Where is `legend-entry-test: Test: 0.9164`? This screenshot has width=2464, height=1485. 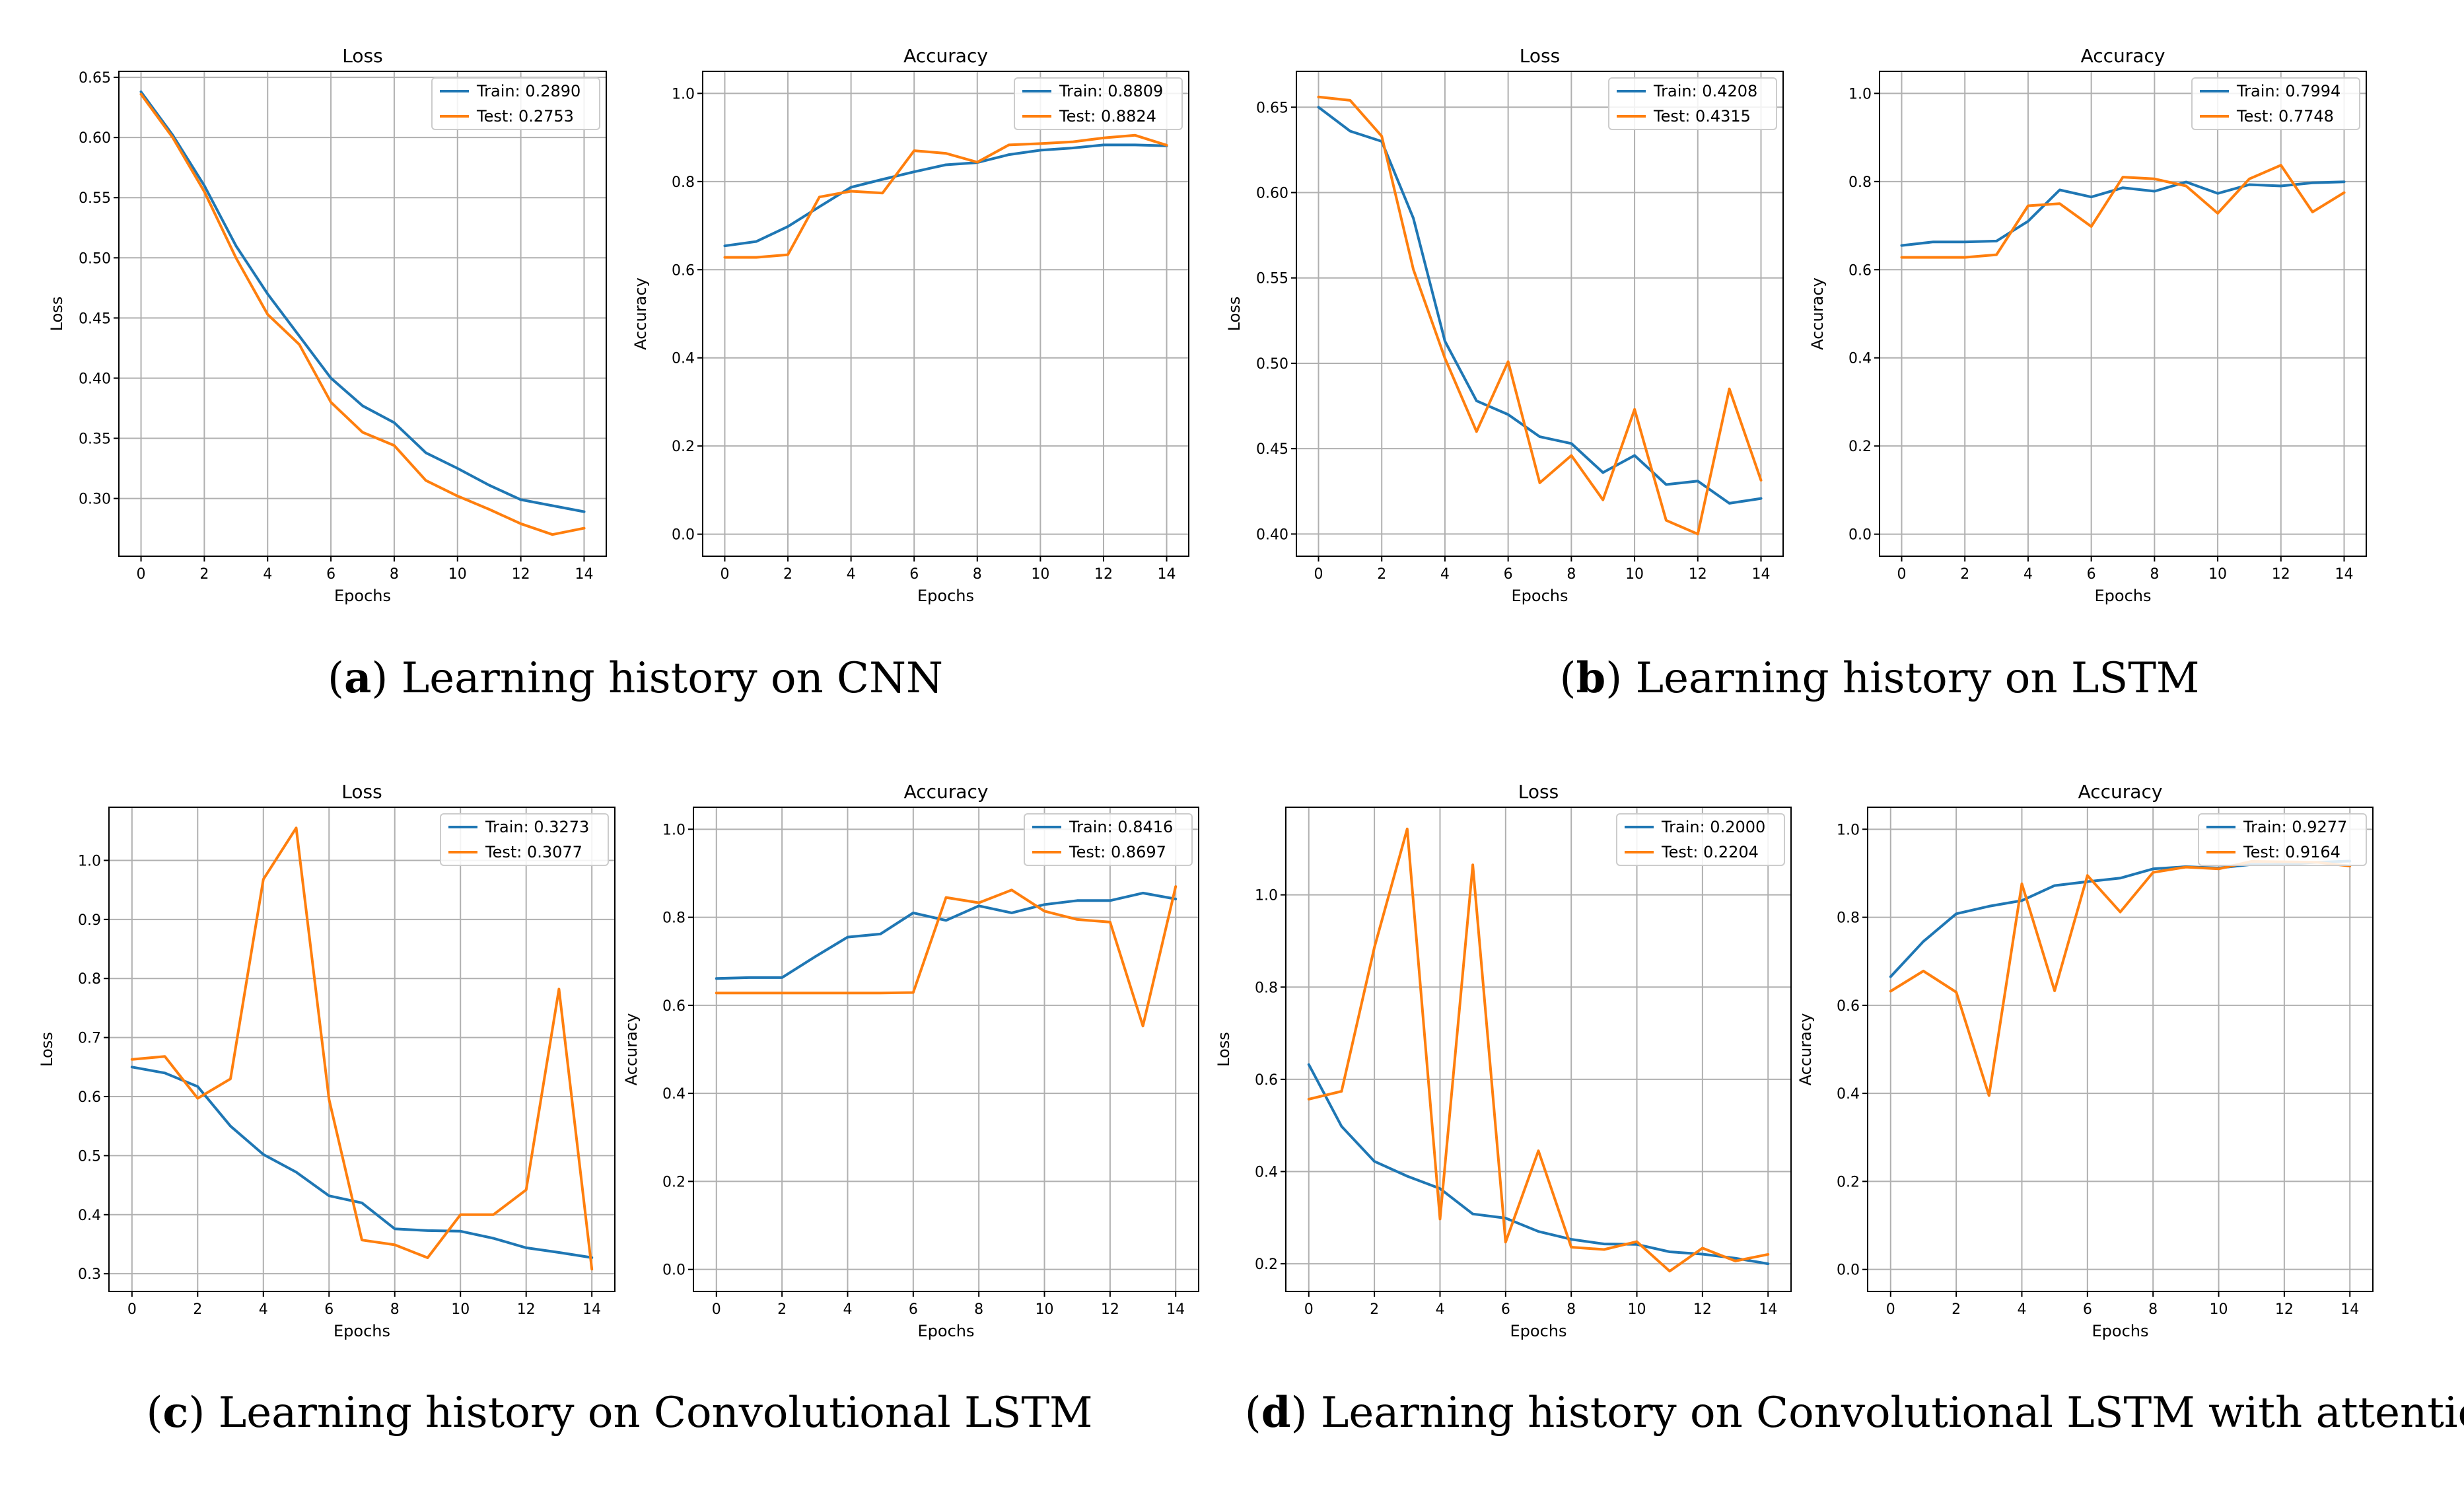 legend-entry-test: Test: 0.9164 is located at coordinates (2292, 852).